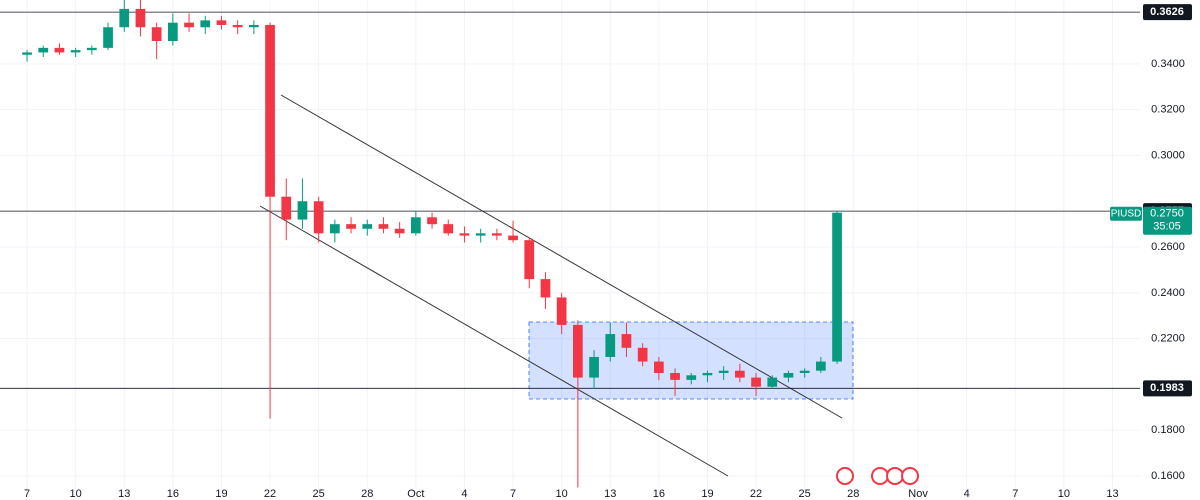  What do you see at coordinates (1167, 227) in the screenshot?
I see `countdown-label: 35:05` at bounding box center [1167, 227].